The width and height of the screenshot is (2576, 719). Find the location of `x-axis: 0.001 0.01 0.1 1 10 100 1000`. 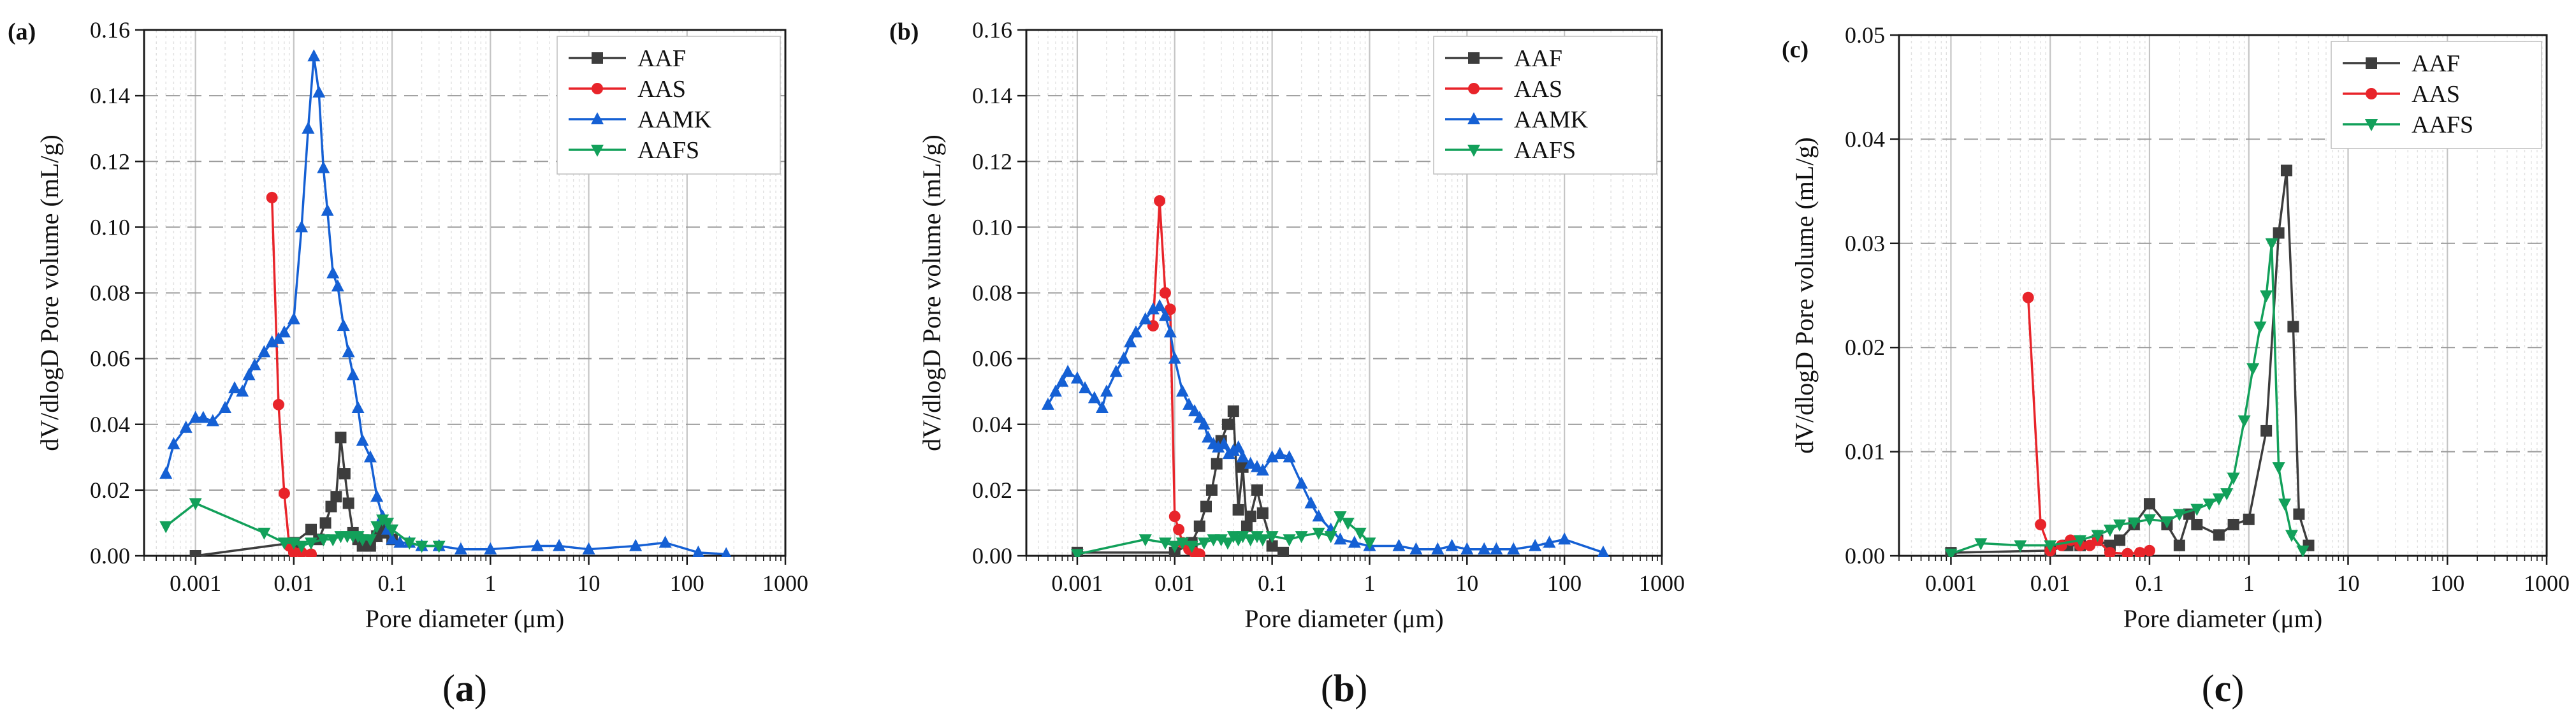

x-axis: 0.001 0.01 0.1 1 10 100 1000 is located at coordinates (1355, 576).